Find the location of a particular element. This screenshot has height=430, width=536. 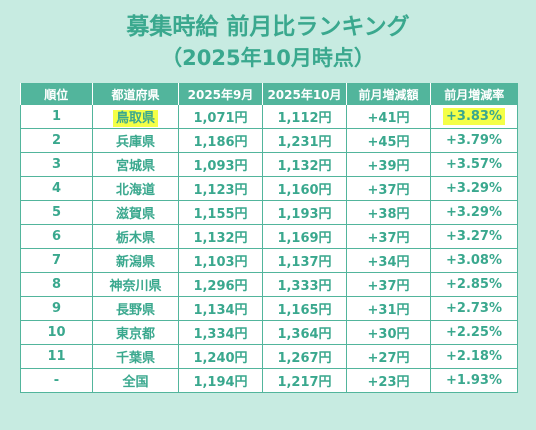

table-row: 8 神奈川県 1,296円 1,333円 +37円 +2.85% is located at coordinates (269, 284).